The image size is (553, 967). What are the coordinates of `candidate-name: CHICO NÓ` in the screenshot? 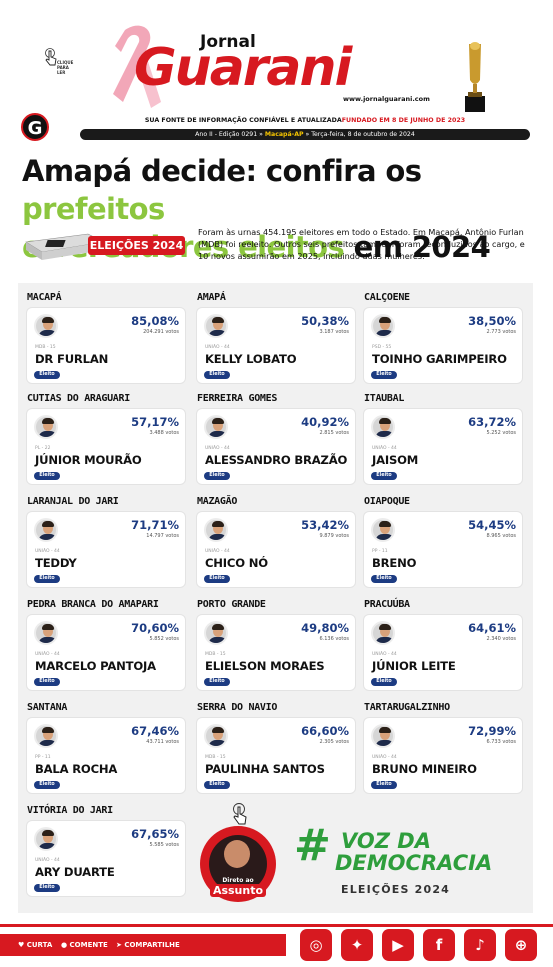 It's located at (236, 563).